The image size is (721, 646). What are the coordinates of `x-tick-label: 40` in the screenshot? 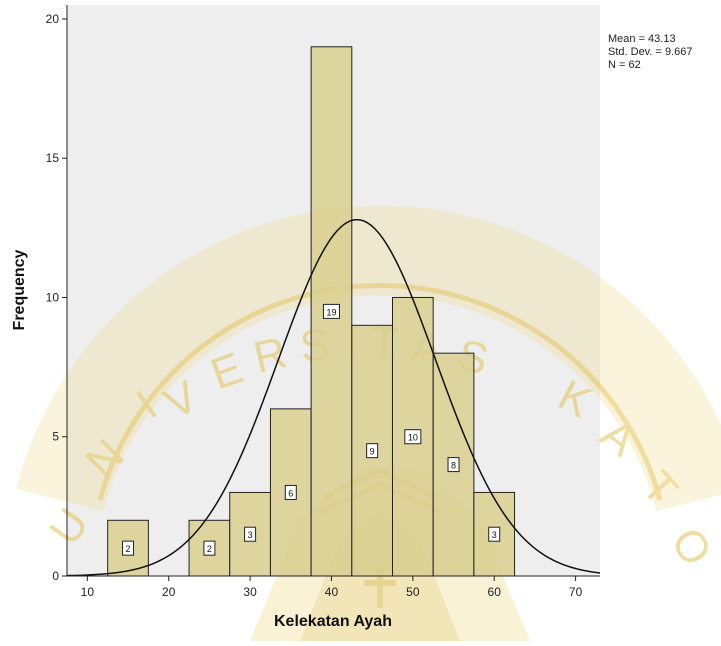 It's located at (332, 592).